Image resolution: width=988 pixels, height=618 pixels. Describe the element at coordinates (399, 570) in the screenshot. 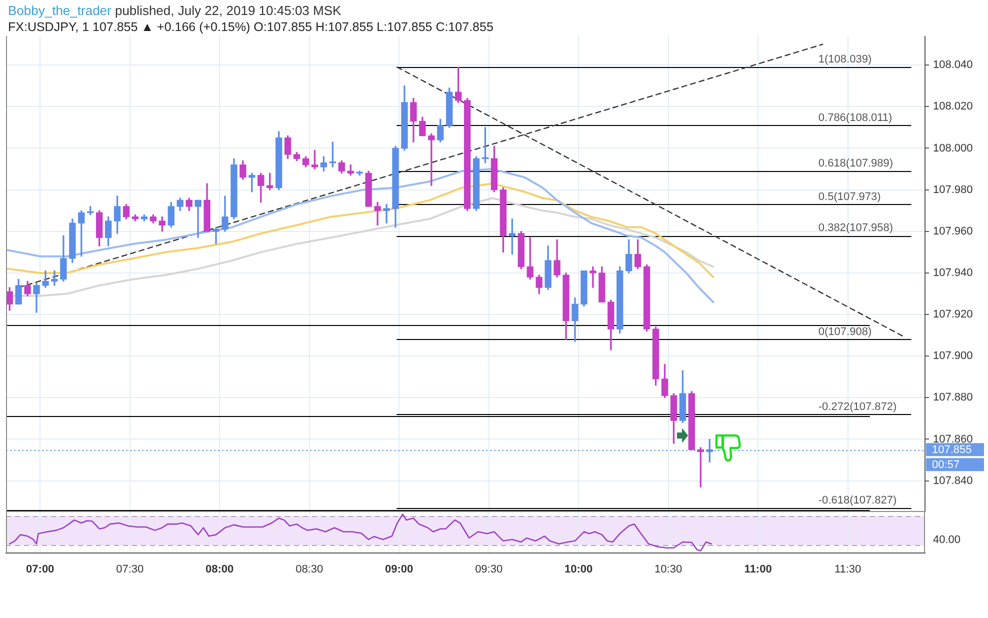

I see `x-tick-label: 09:00` at that location.